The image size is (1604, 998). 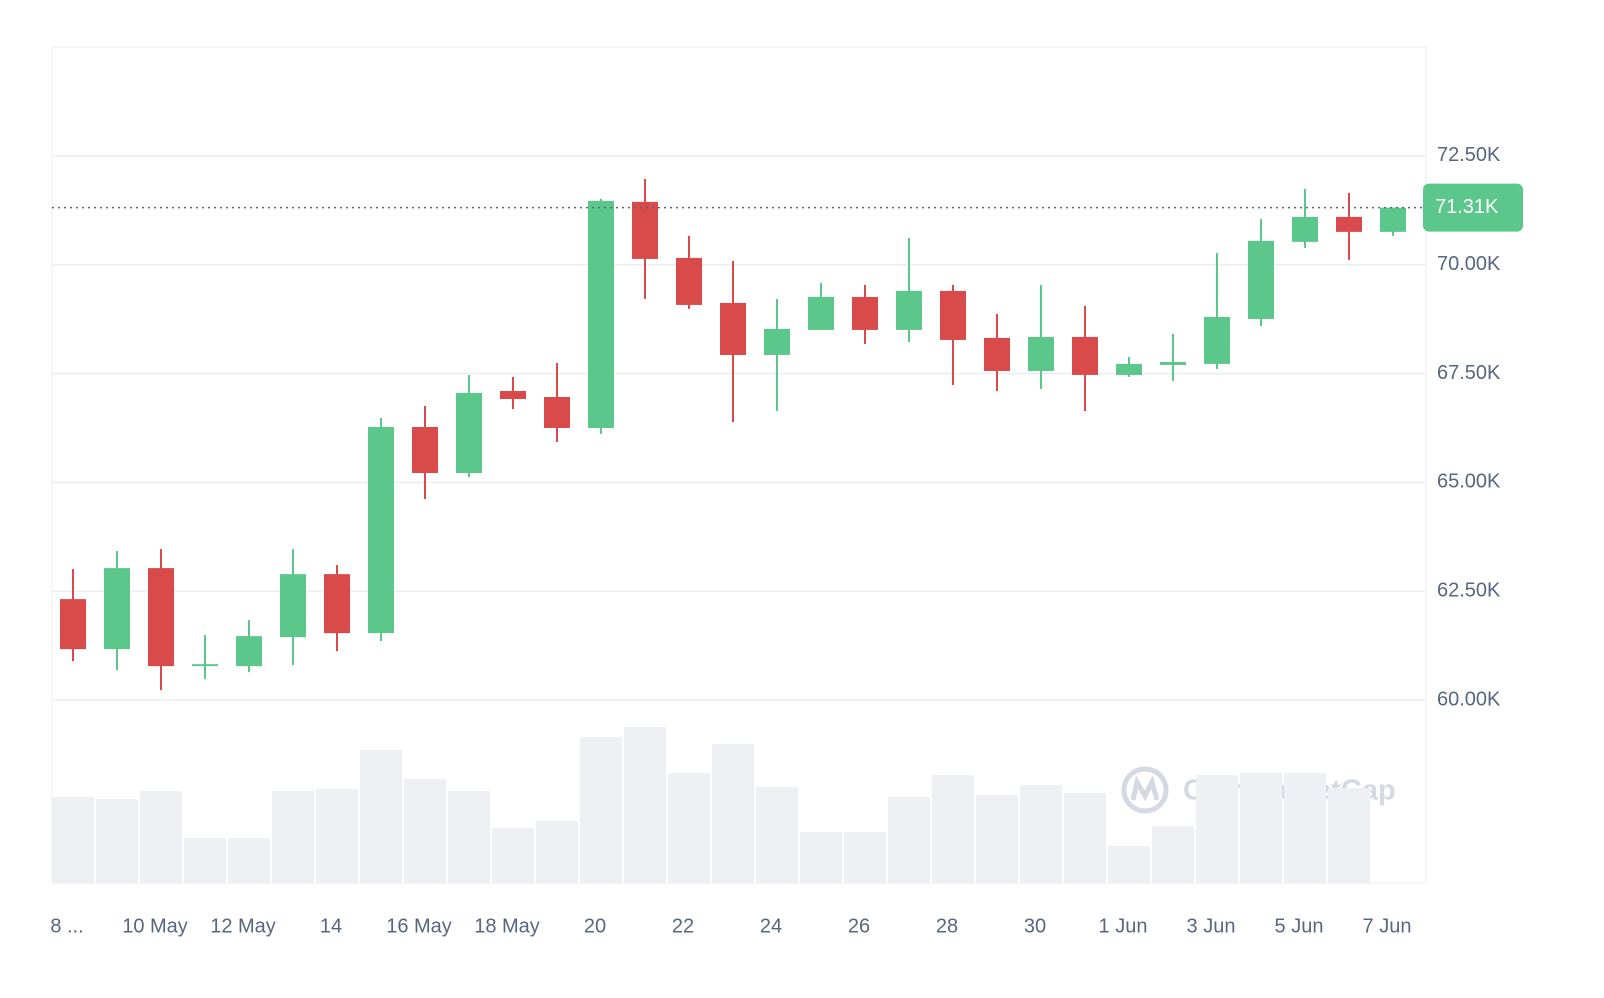 I want to click on y-tick-label: 67.50K, so click(x=1469, y=373).